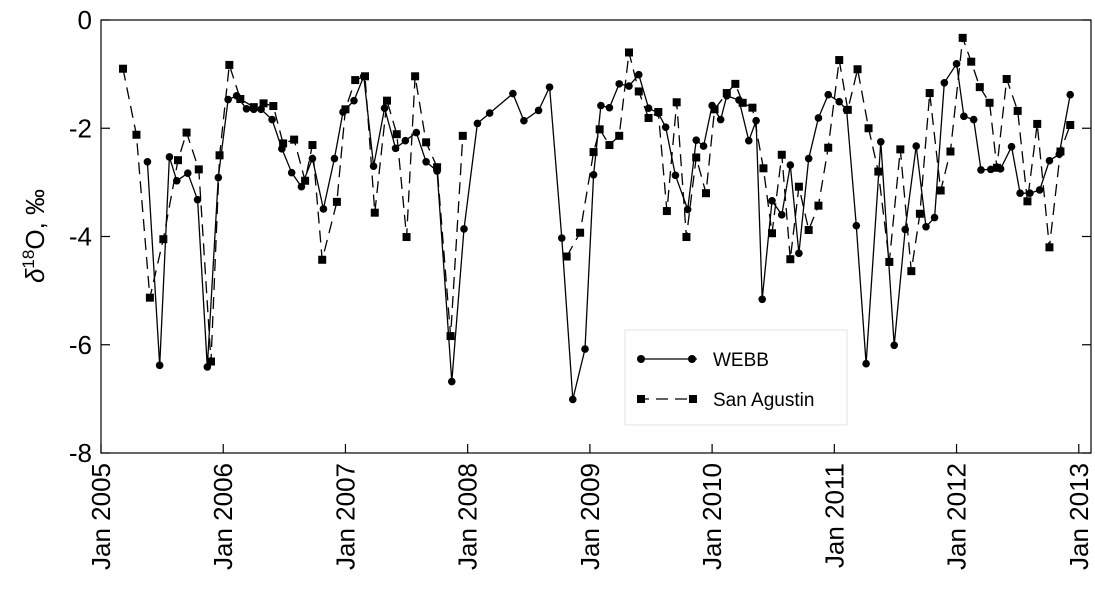  Describe the element at coordinates (101, 516) in the screenshot. I see `x-tick-label-0: Jan 2005` at that location.